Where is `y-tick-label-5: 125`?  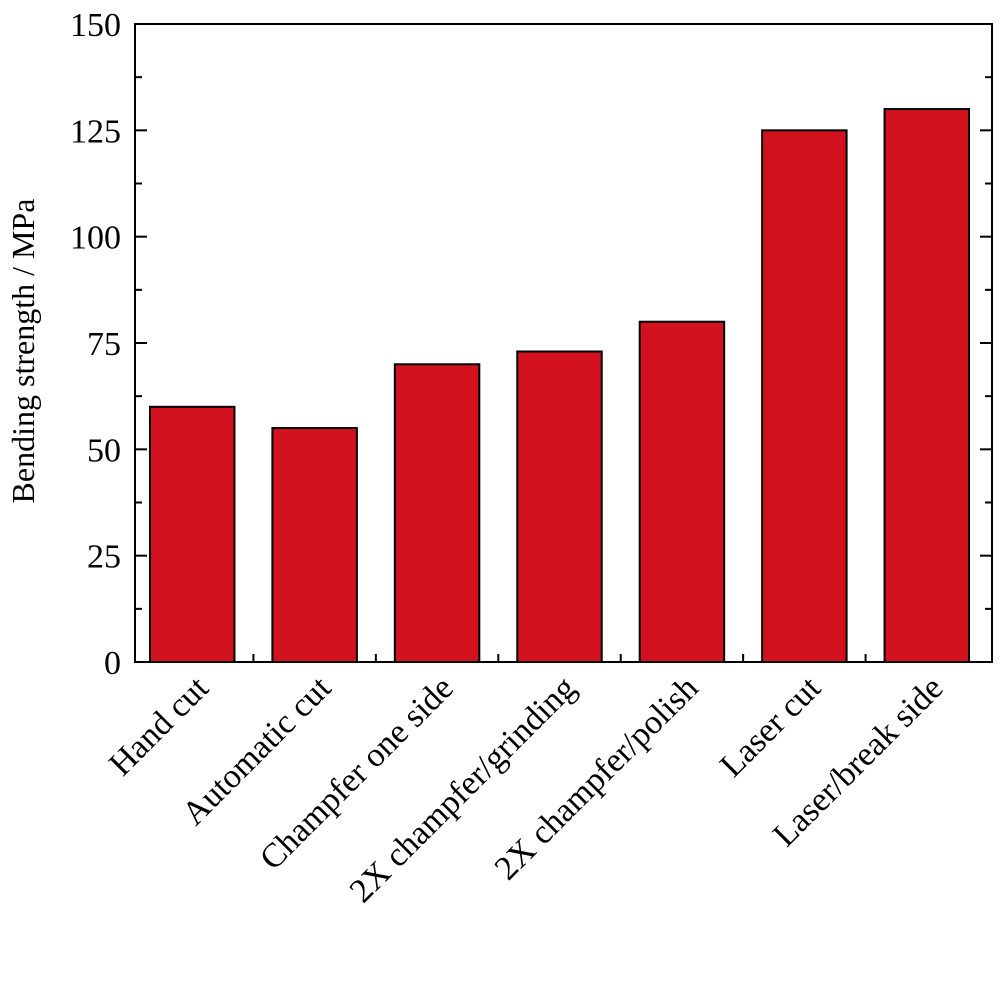 y-tick-label-5: 125 is located at coordinates (95, 131).